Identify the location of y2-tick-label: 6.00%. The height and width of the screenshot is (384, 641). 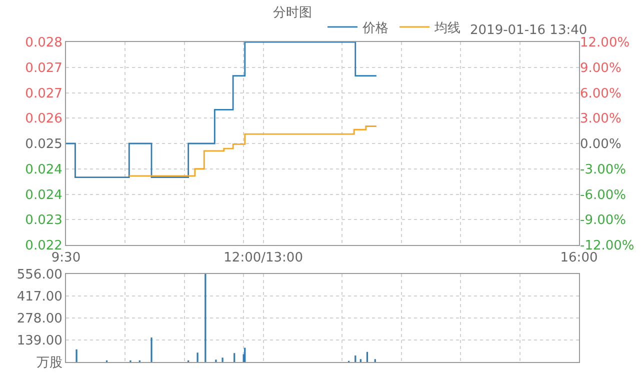
(601, 94).